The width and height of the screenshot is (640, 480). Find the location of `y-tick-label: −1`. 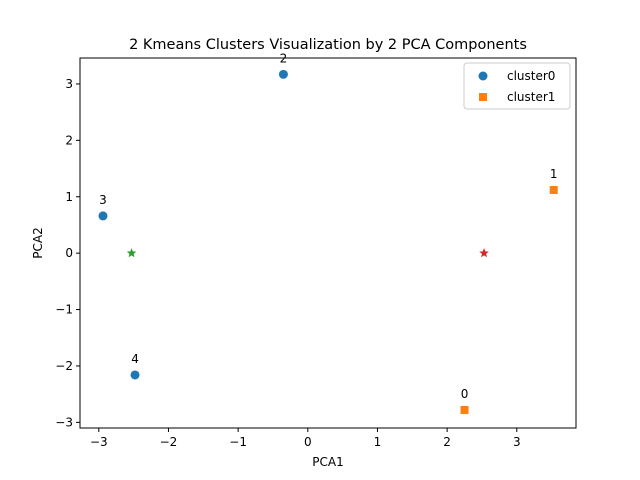

y-tick-label: −1 is located at coordinates (64, 310).